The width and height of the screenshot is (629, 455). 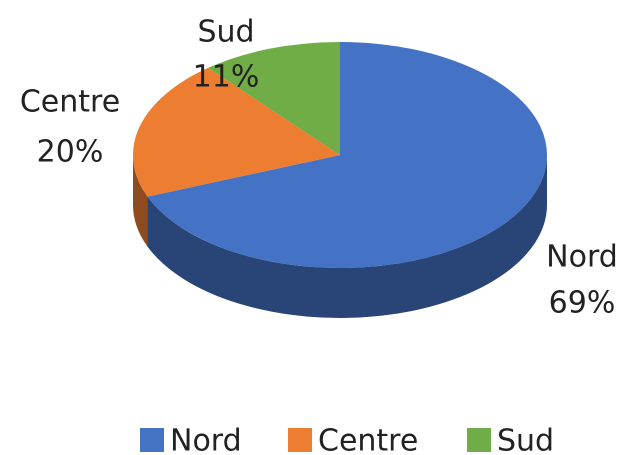 I want to click on data-label-value: 11%, so click(x=226, y=77).